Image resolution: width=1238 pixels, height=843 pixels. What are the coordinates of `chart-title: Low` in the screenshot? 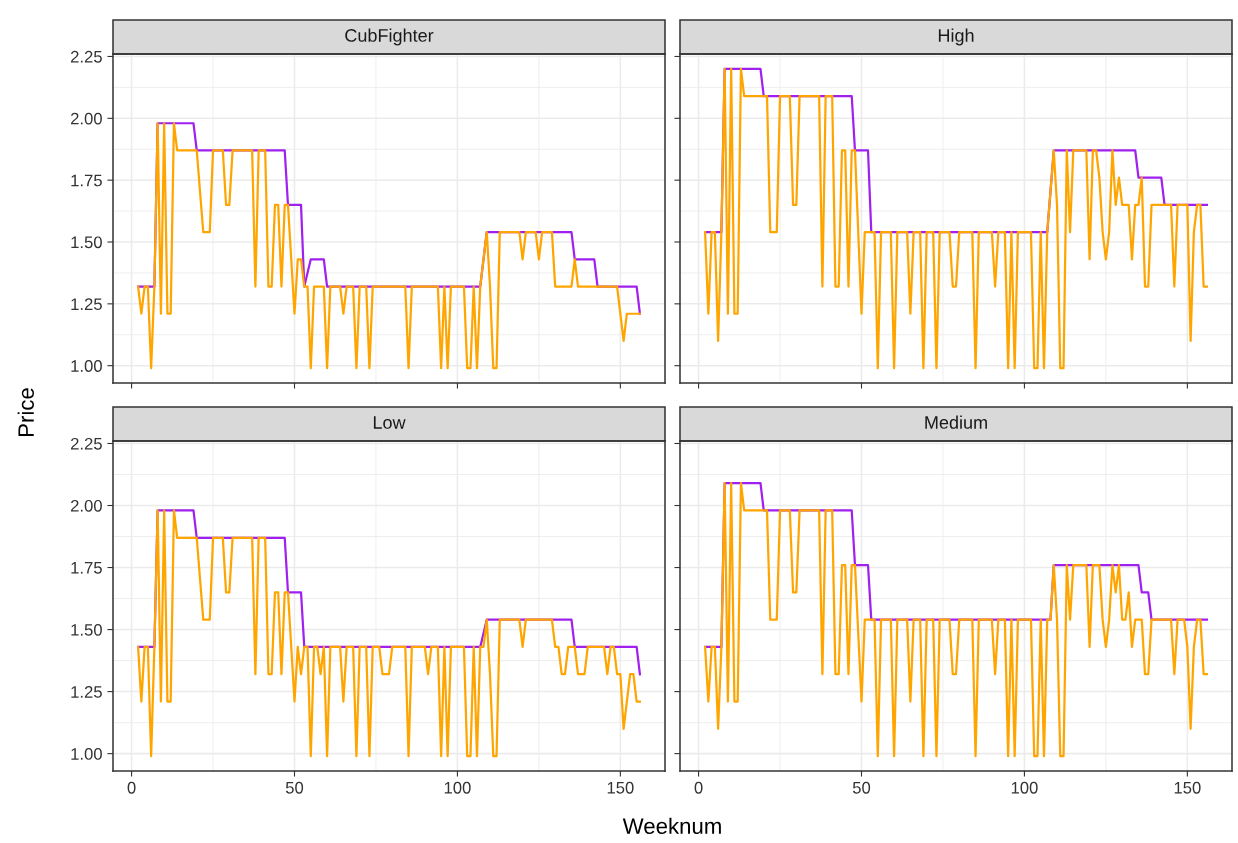 It's located at (389, 422).